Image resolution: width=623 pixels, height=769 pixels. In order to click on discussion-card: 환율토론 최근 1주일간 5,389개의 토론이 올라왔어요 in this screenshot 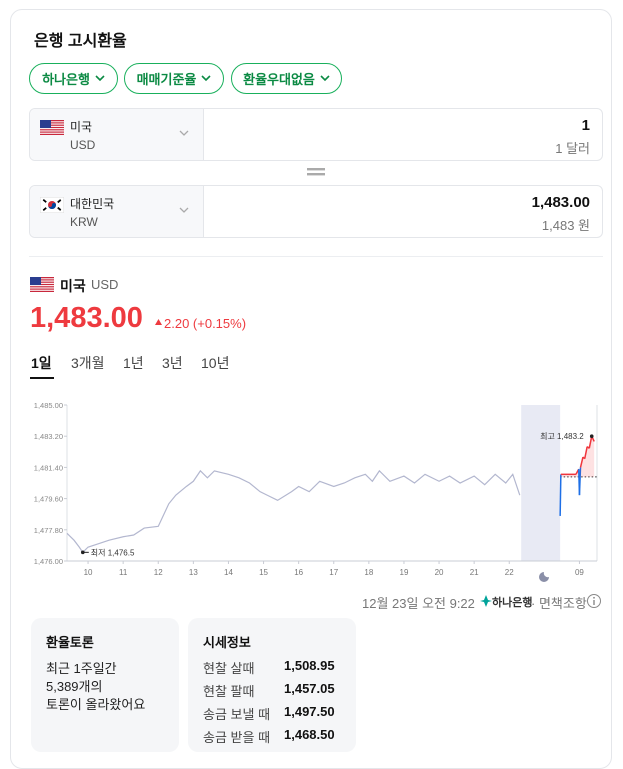, I will do `click(105, 685)`.